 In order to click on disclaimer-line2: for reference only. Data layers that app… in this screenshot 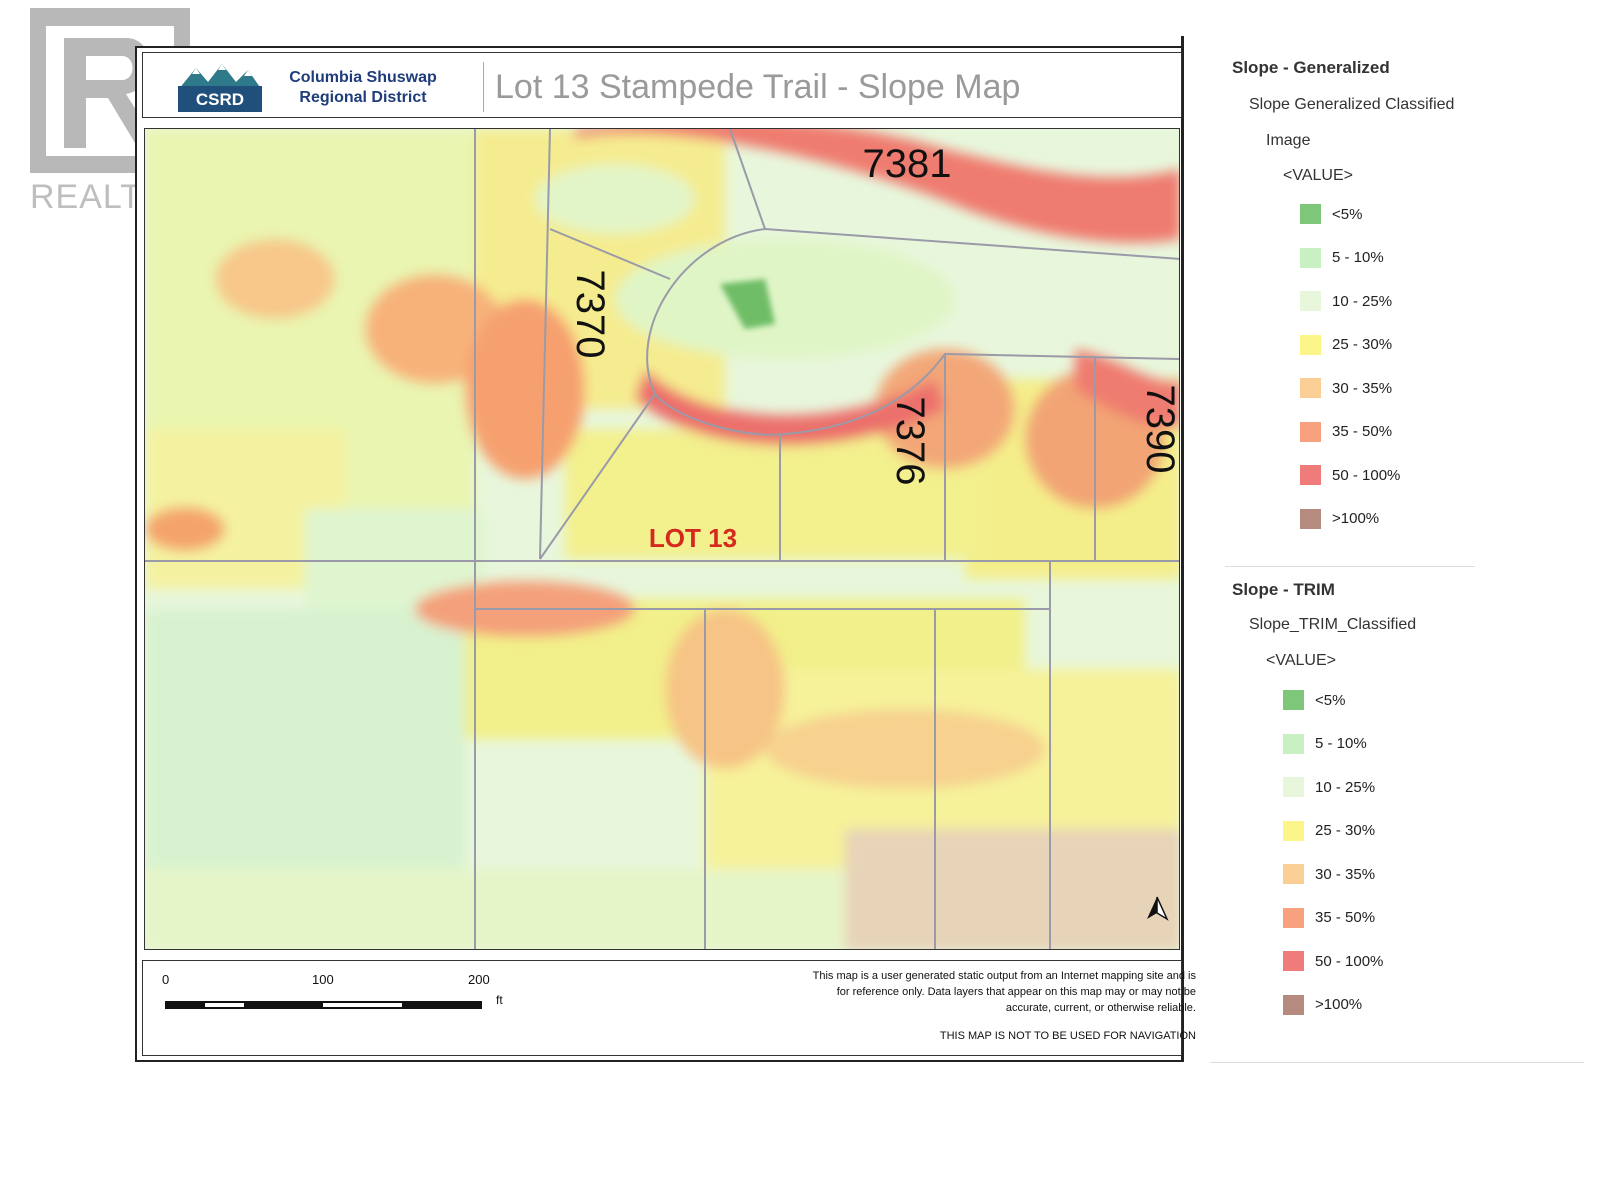, I will do `click(1016, 992)`.